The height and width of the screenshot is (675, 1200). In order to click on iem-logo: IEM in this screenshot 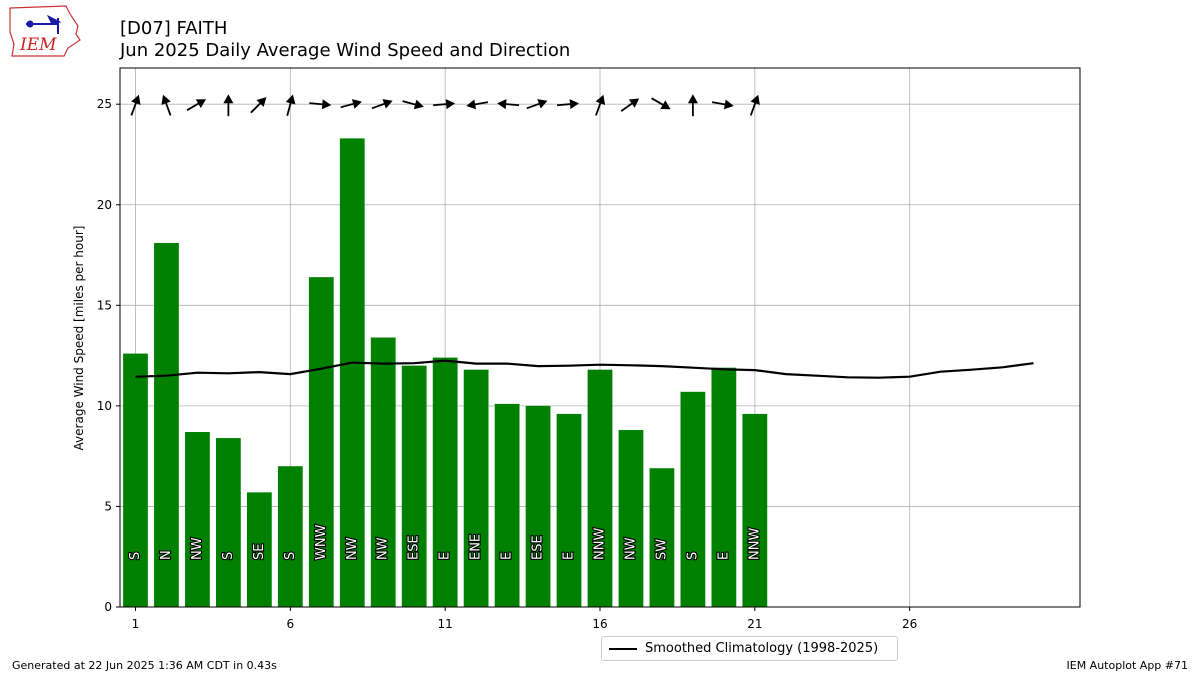, I will do `click(45, 31)`.